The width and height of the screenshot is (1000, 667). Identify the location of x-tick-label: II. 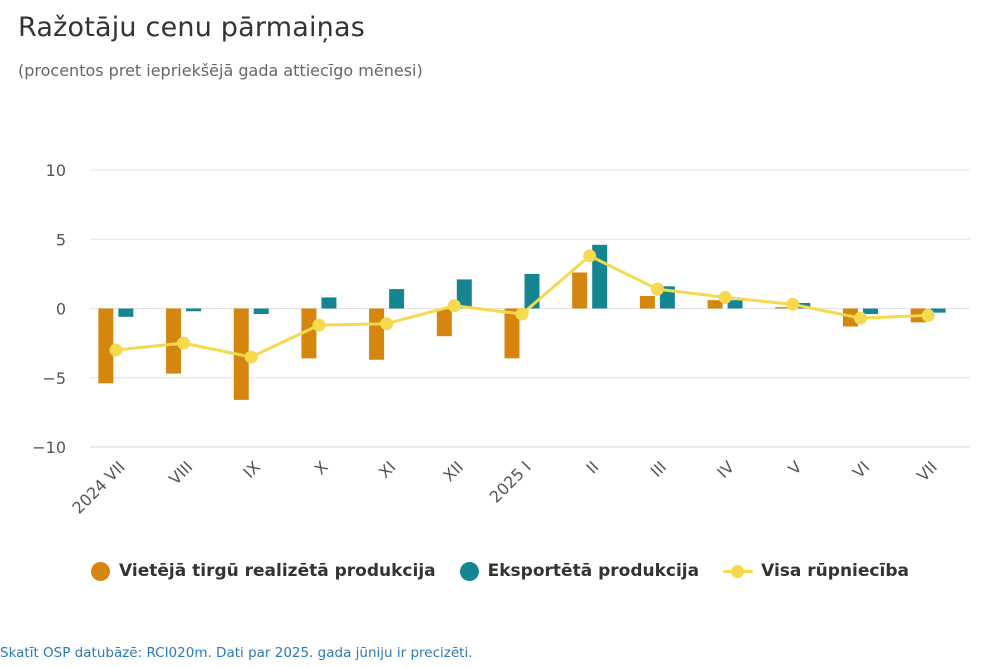
(592, 467).